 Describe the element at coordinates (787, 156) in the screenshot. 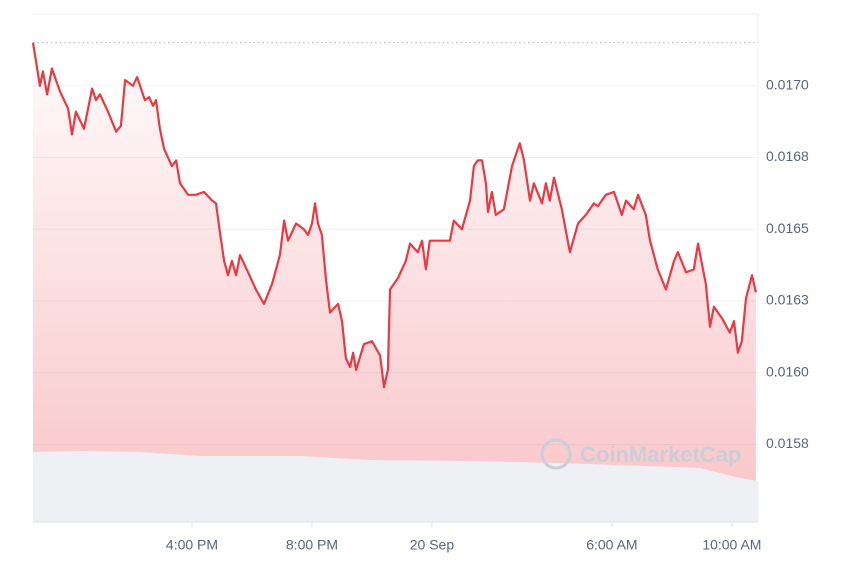

I see `y-tick-label: 0.0168` at that location.